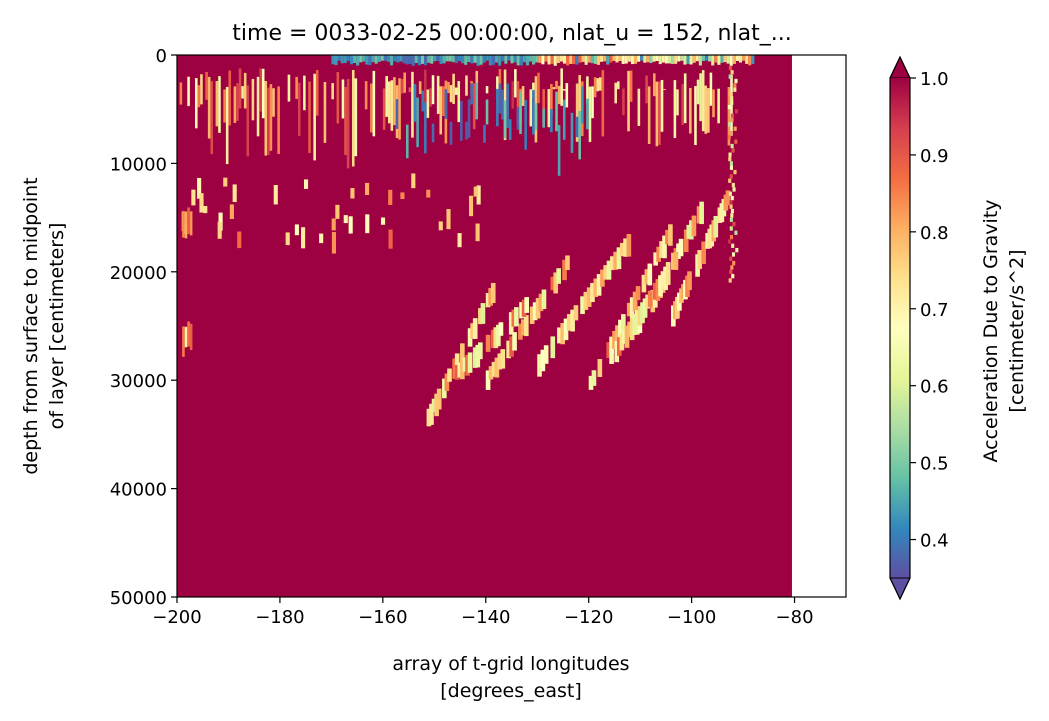 The image size is (1049, 721). What do you see at coordinates (900, 328) in the screenshot?
I see `colorbar-body` at bounding box center [900, 328].